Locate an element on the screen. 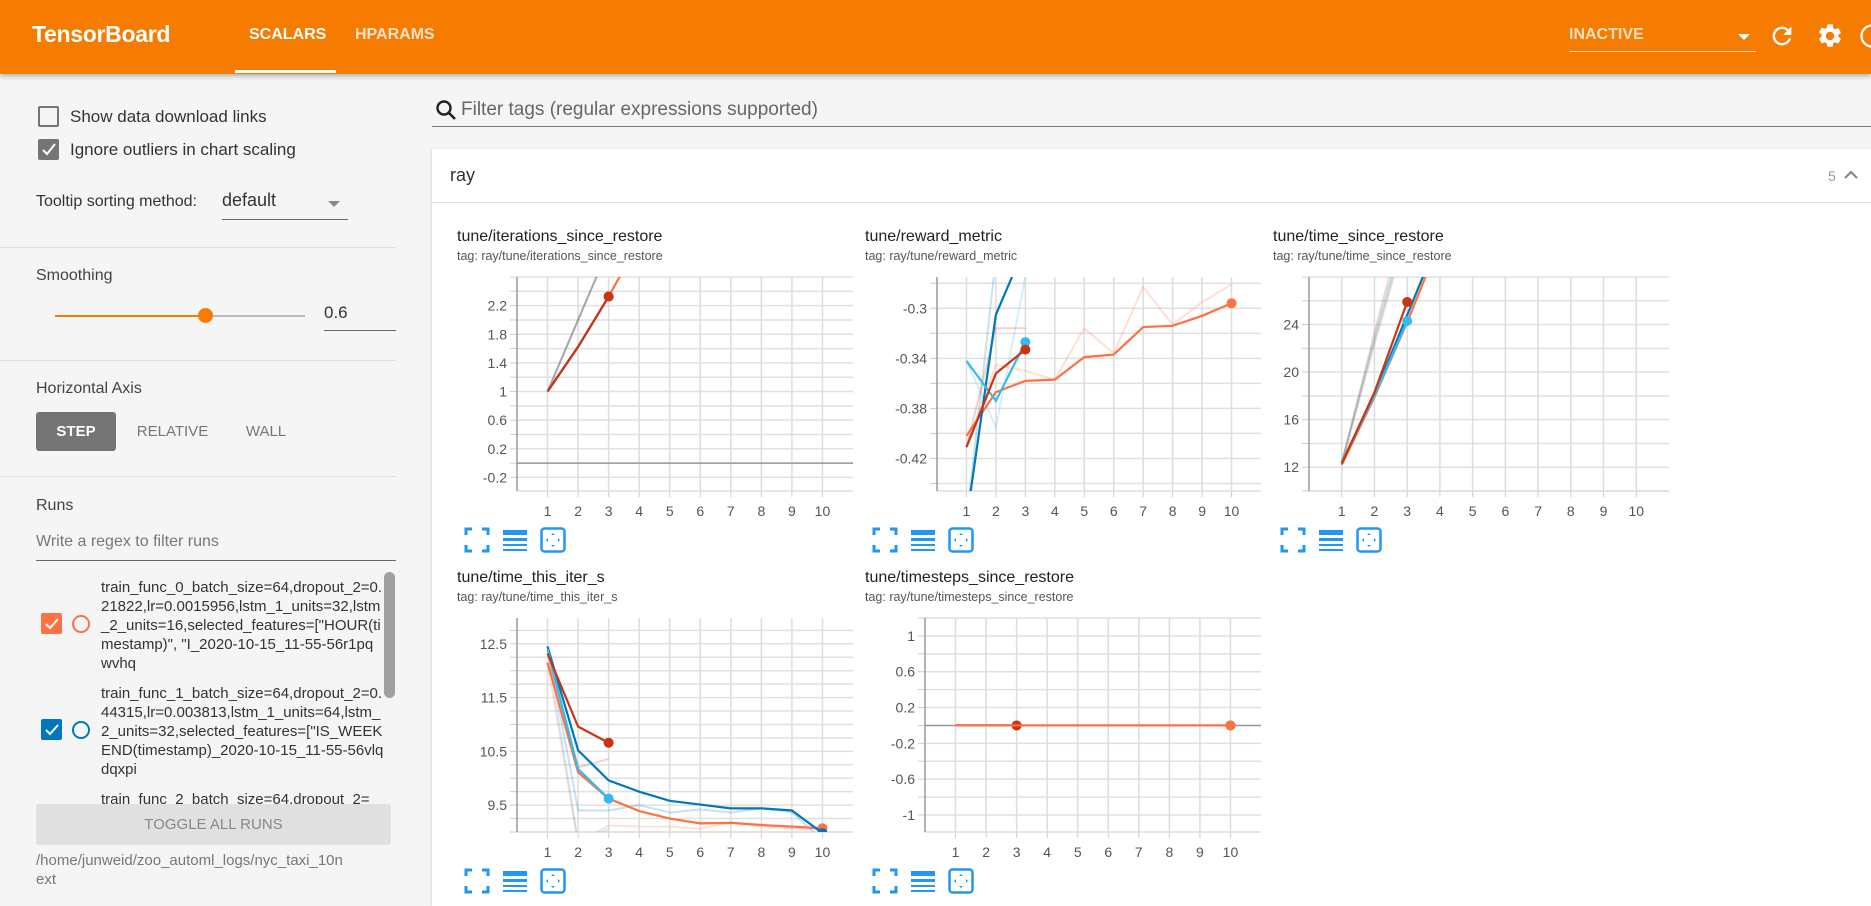 The width and height of the screenshot is (1871, 906). settings-gear-icon is located at coordinates (1830, 36).